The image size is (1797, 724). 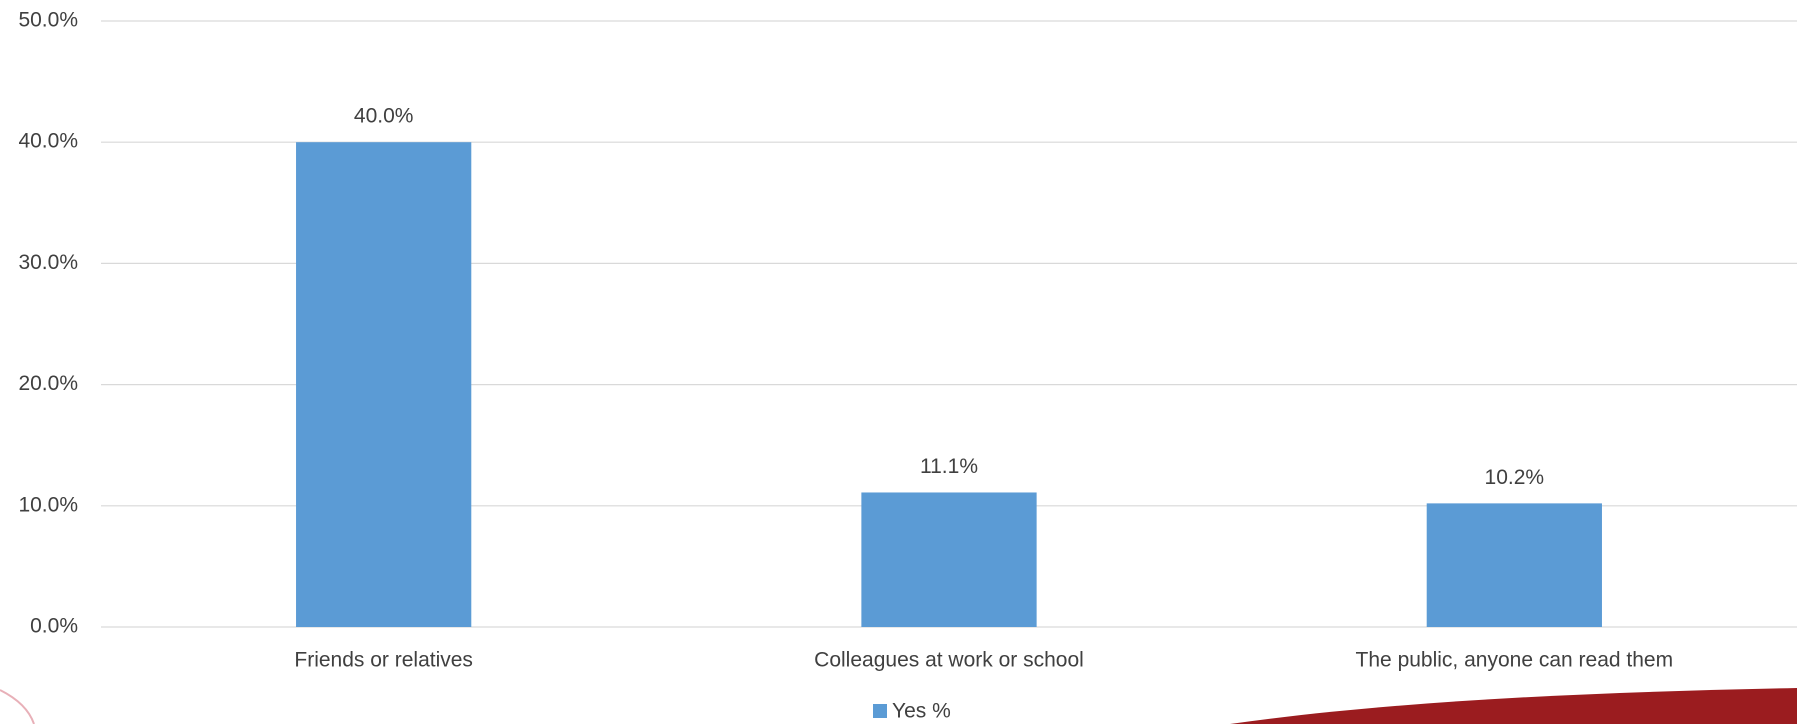 I want to click on x-tick-label: The public, anyone can read them, so click(x=1515, y=660).